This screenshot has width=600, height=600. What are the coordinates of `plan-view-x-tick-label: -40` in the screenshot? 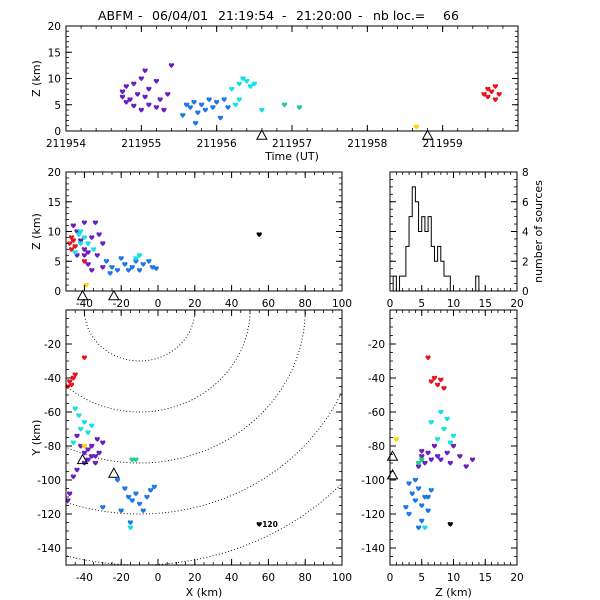 It's located at (84, 578).